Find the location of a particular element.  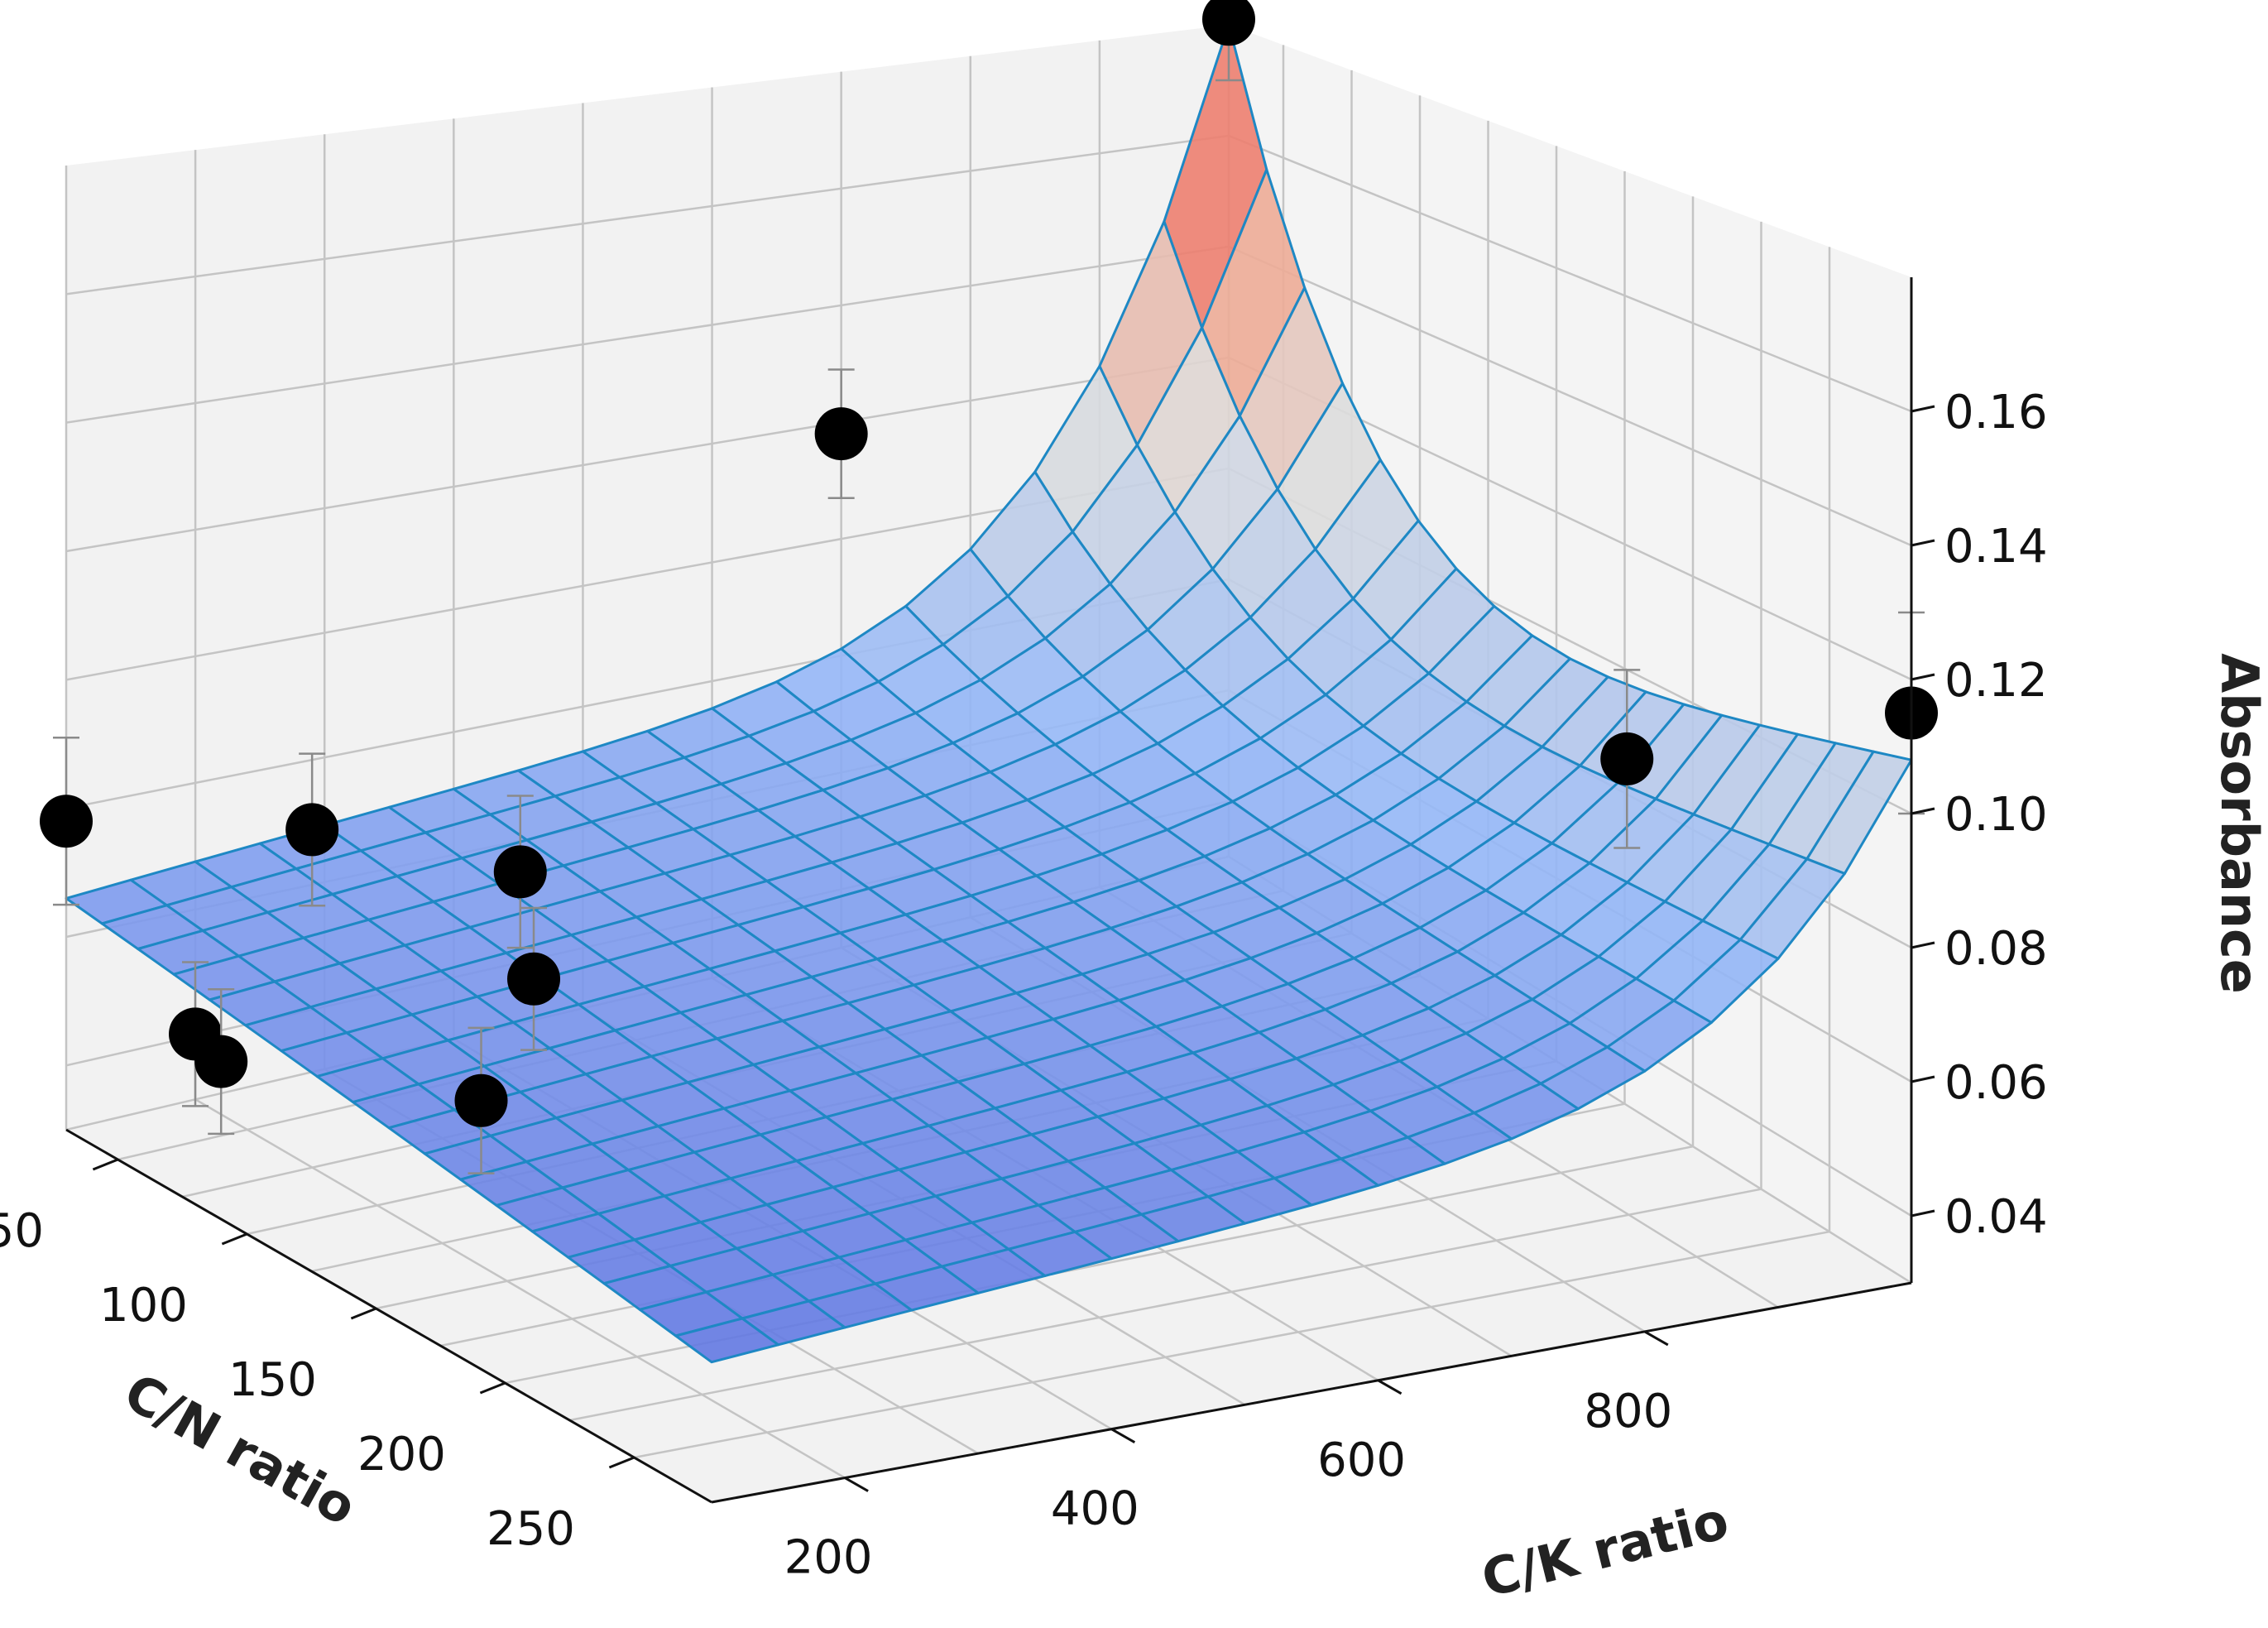

x-axis-line is located at coordinates (1311, 1392).